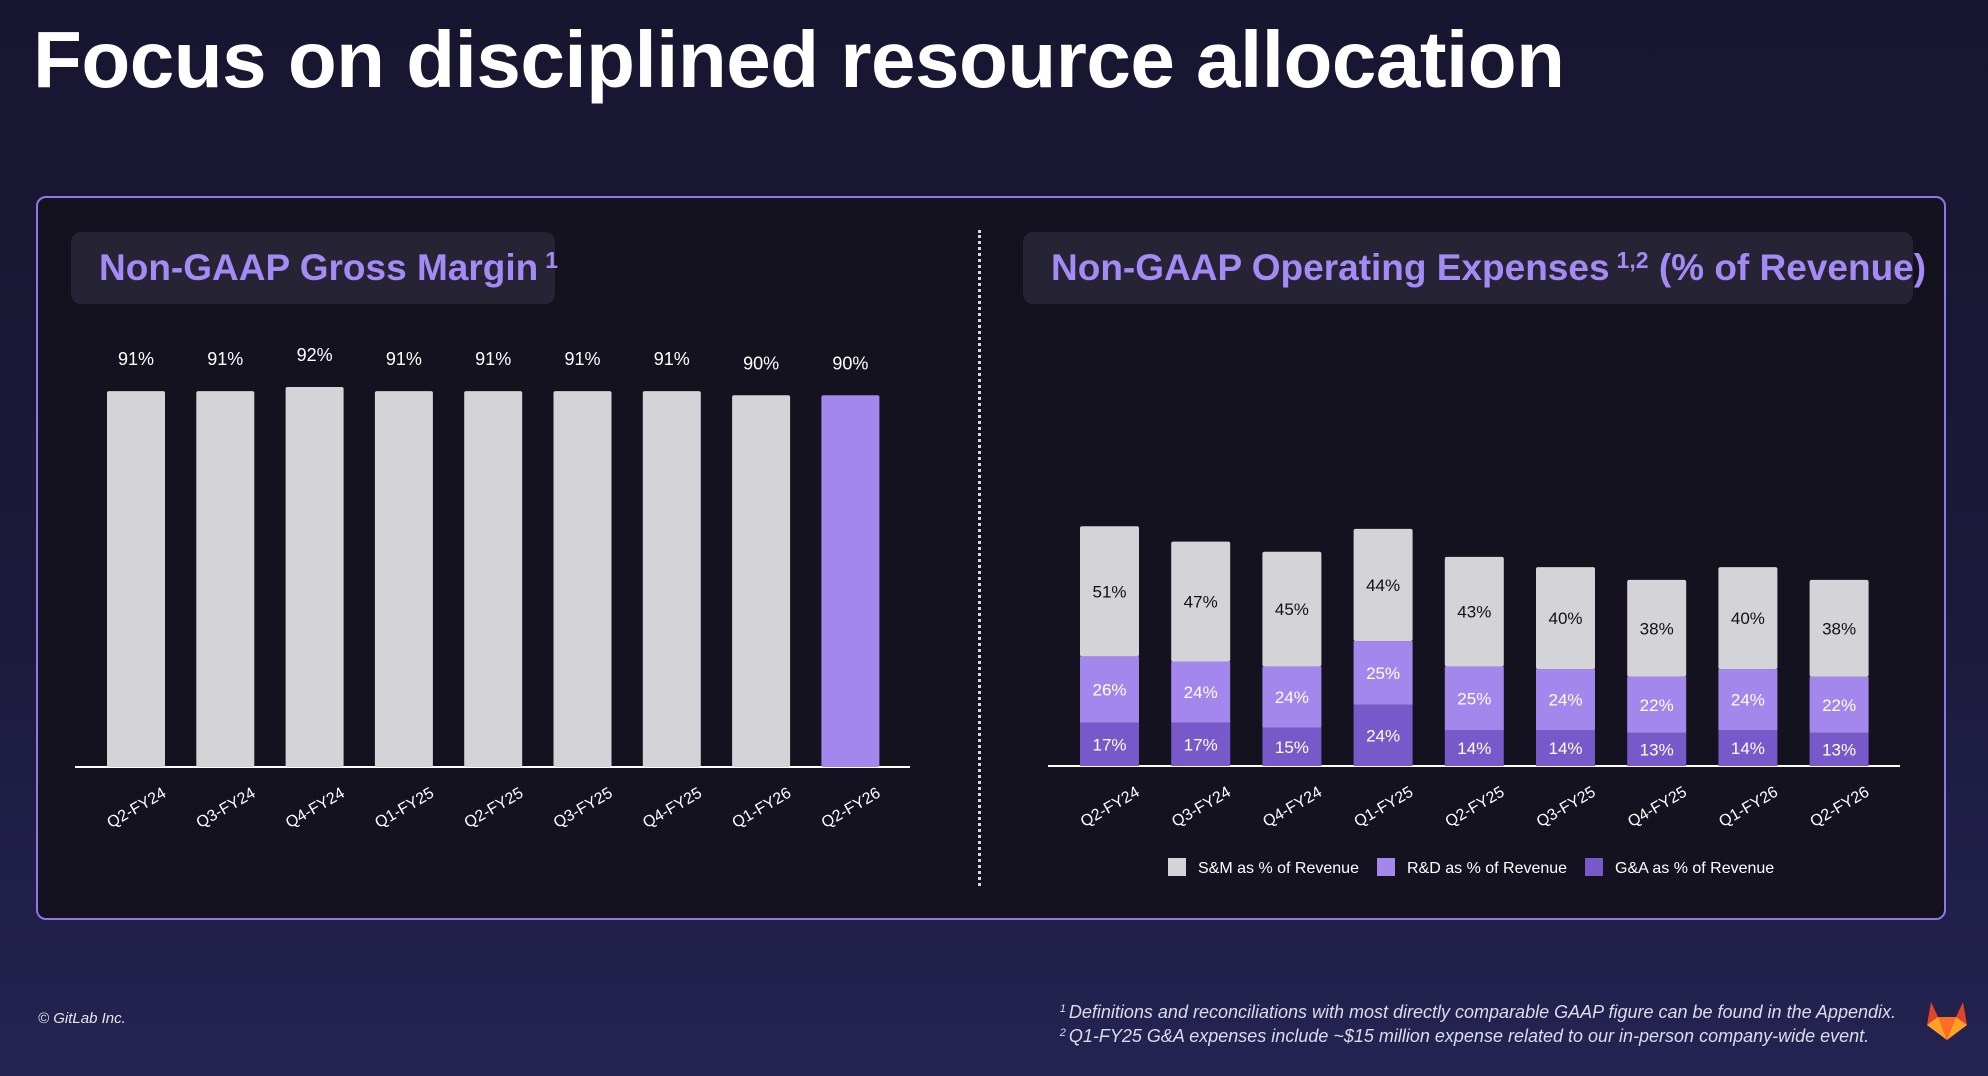  What do you see at coordinates (1792, 267) in the screenshot?
I see `opex-title-suffix: (% of Revenue)` at bounding box center [1792, 267].